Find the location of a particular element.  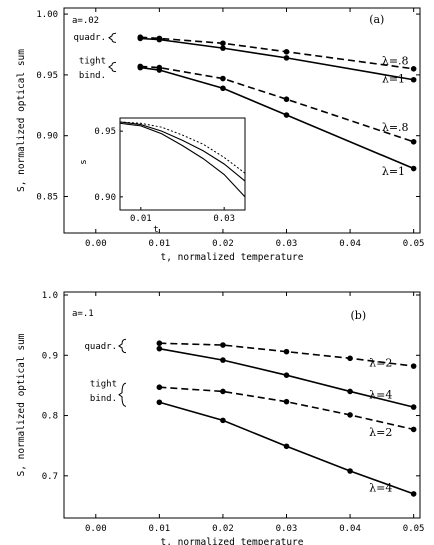

parameter-label: a=.1 is located at coordinates (83, 314).